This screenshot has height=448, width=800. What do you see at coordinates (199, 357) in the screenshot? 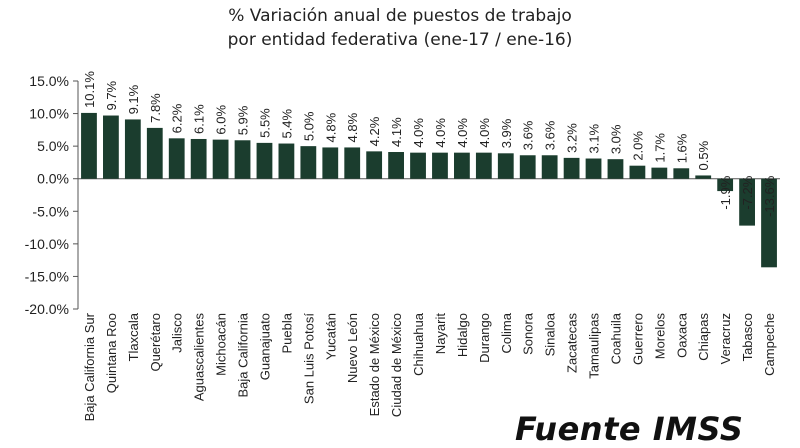
I see `category-label: Aguascalientes` at bounding box center [199, 357].